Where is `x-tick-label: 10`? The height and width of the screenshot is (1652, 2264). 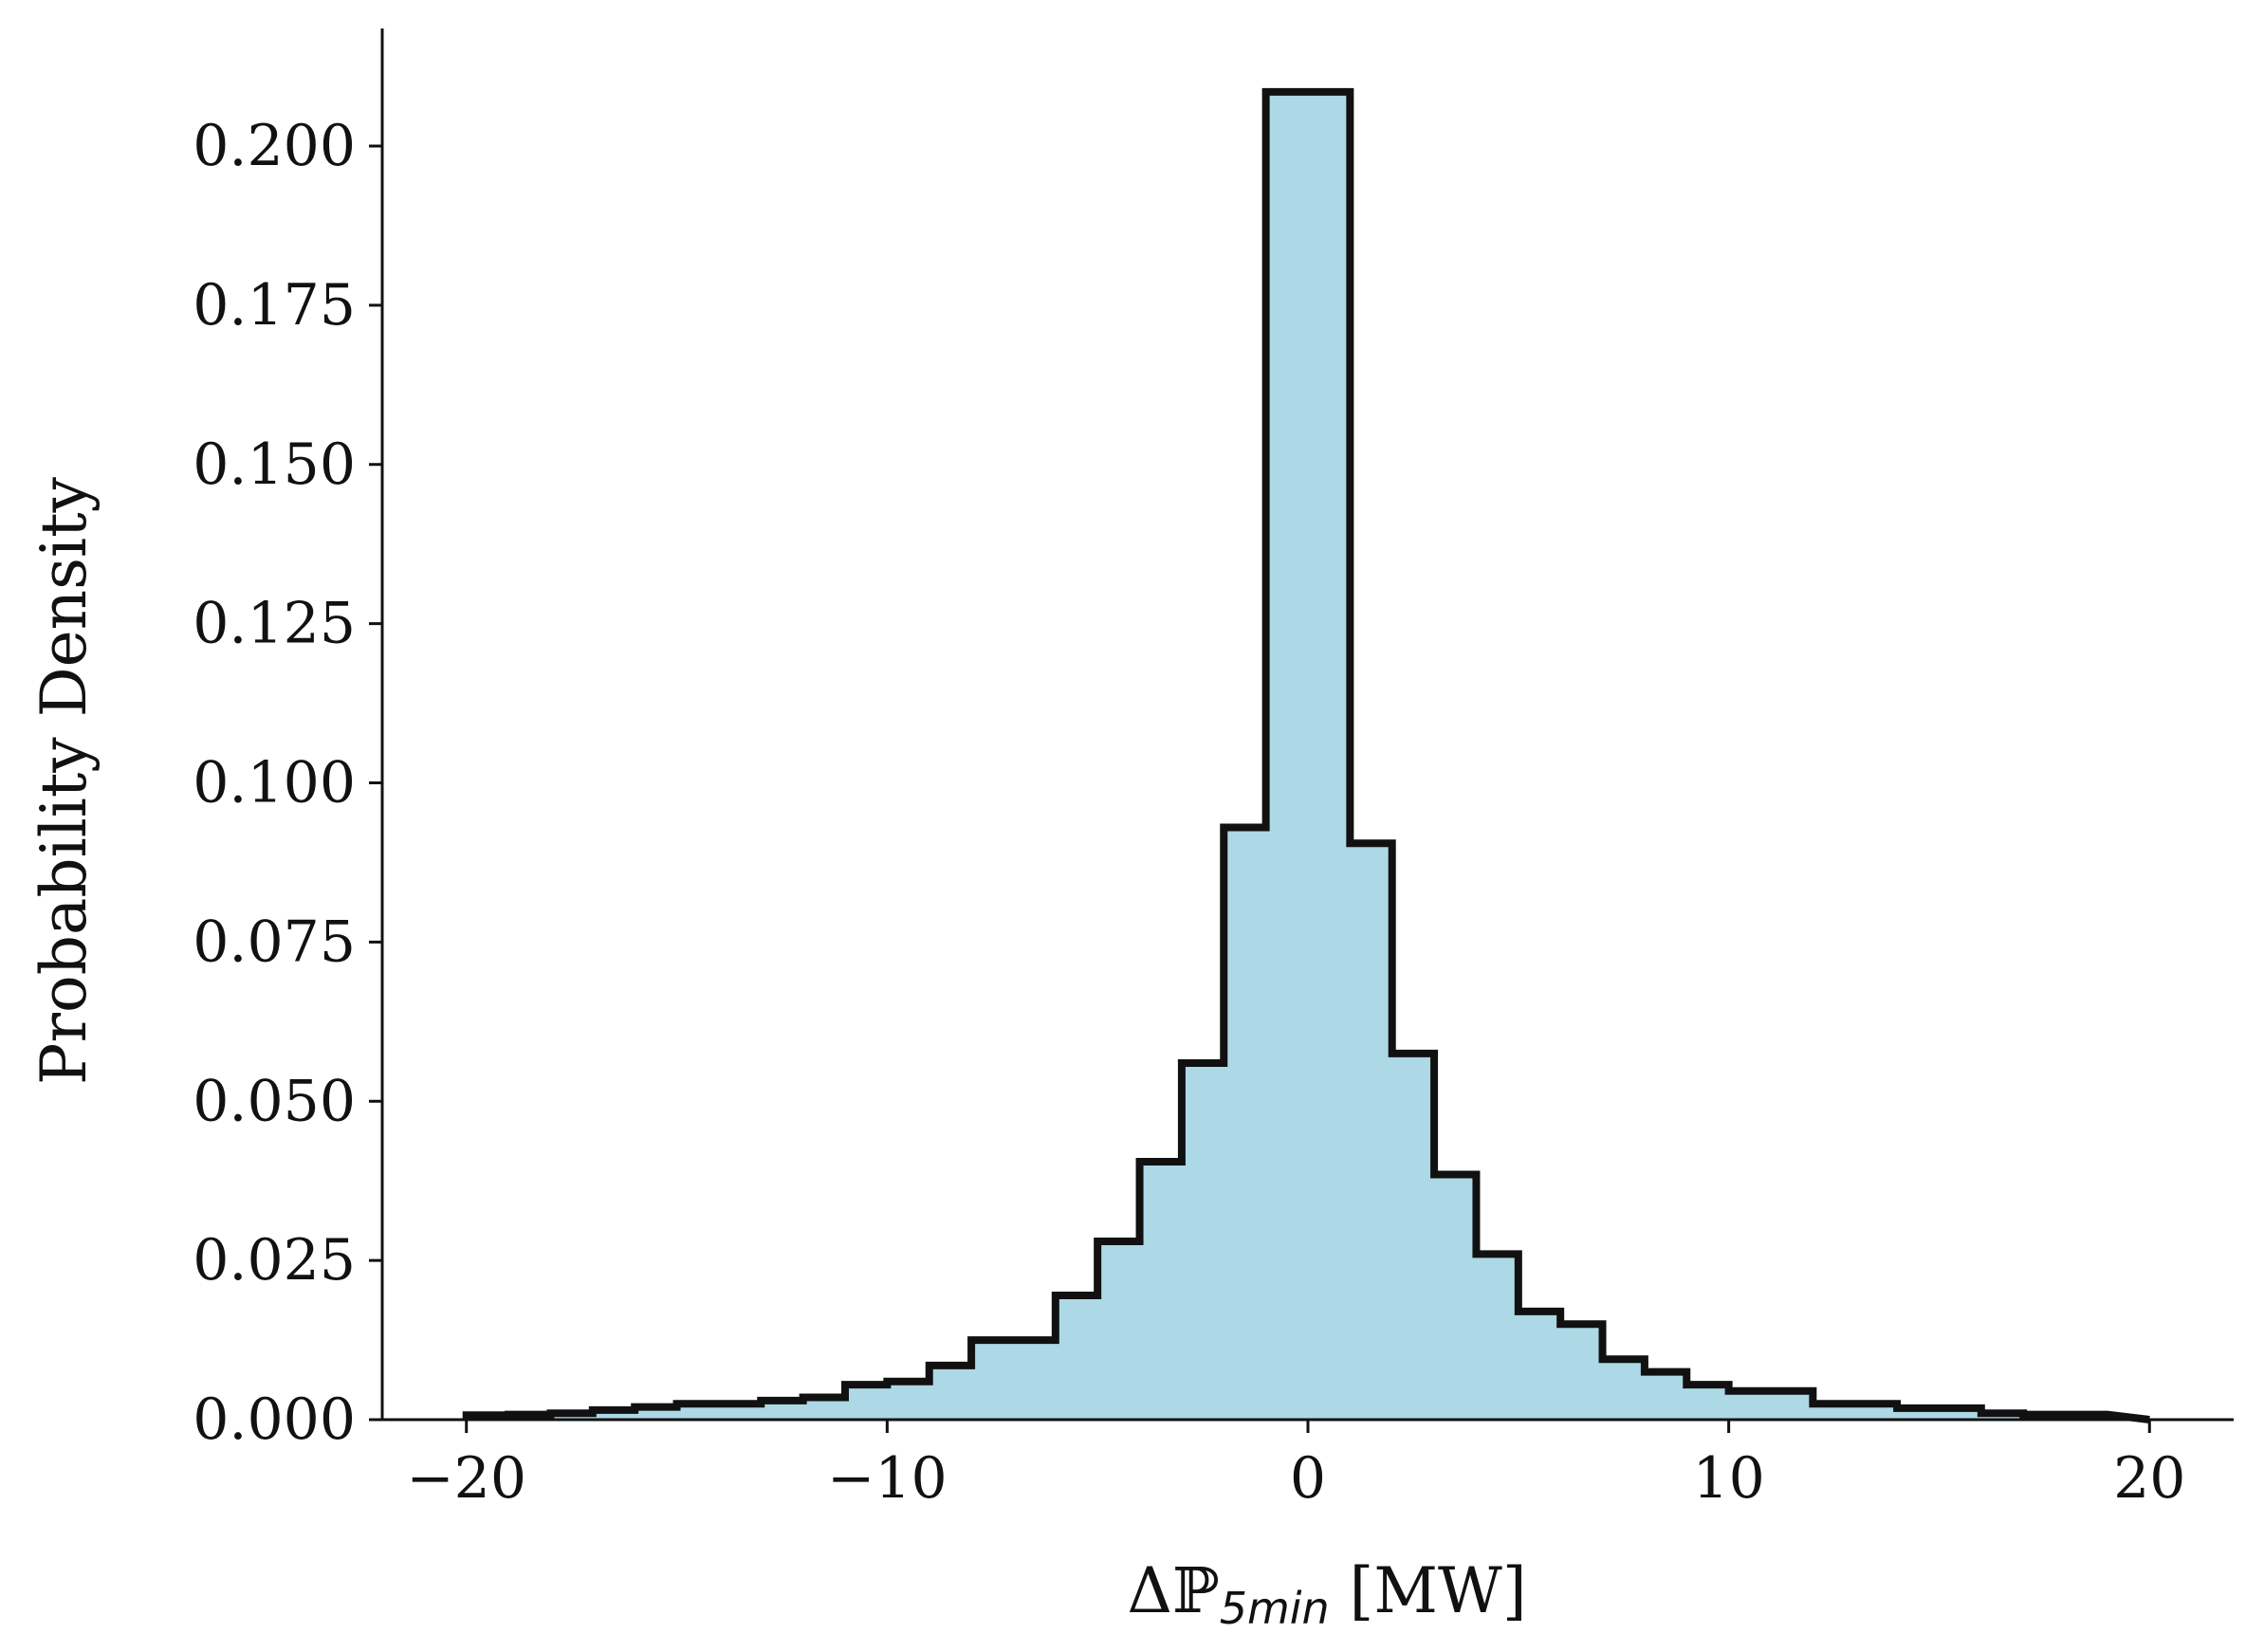
x-tick-label: 10 is located at coordinates (1728, 1478).